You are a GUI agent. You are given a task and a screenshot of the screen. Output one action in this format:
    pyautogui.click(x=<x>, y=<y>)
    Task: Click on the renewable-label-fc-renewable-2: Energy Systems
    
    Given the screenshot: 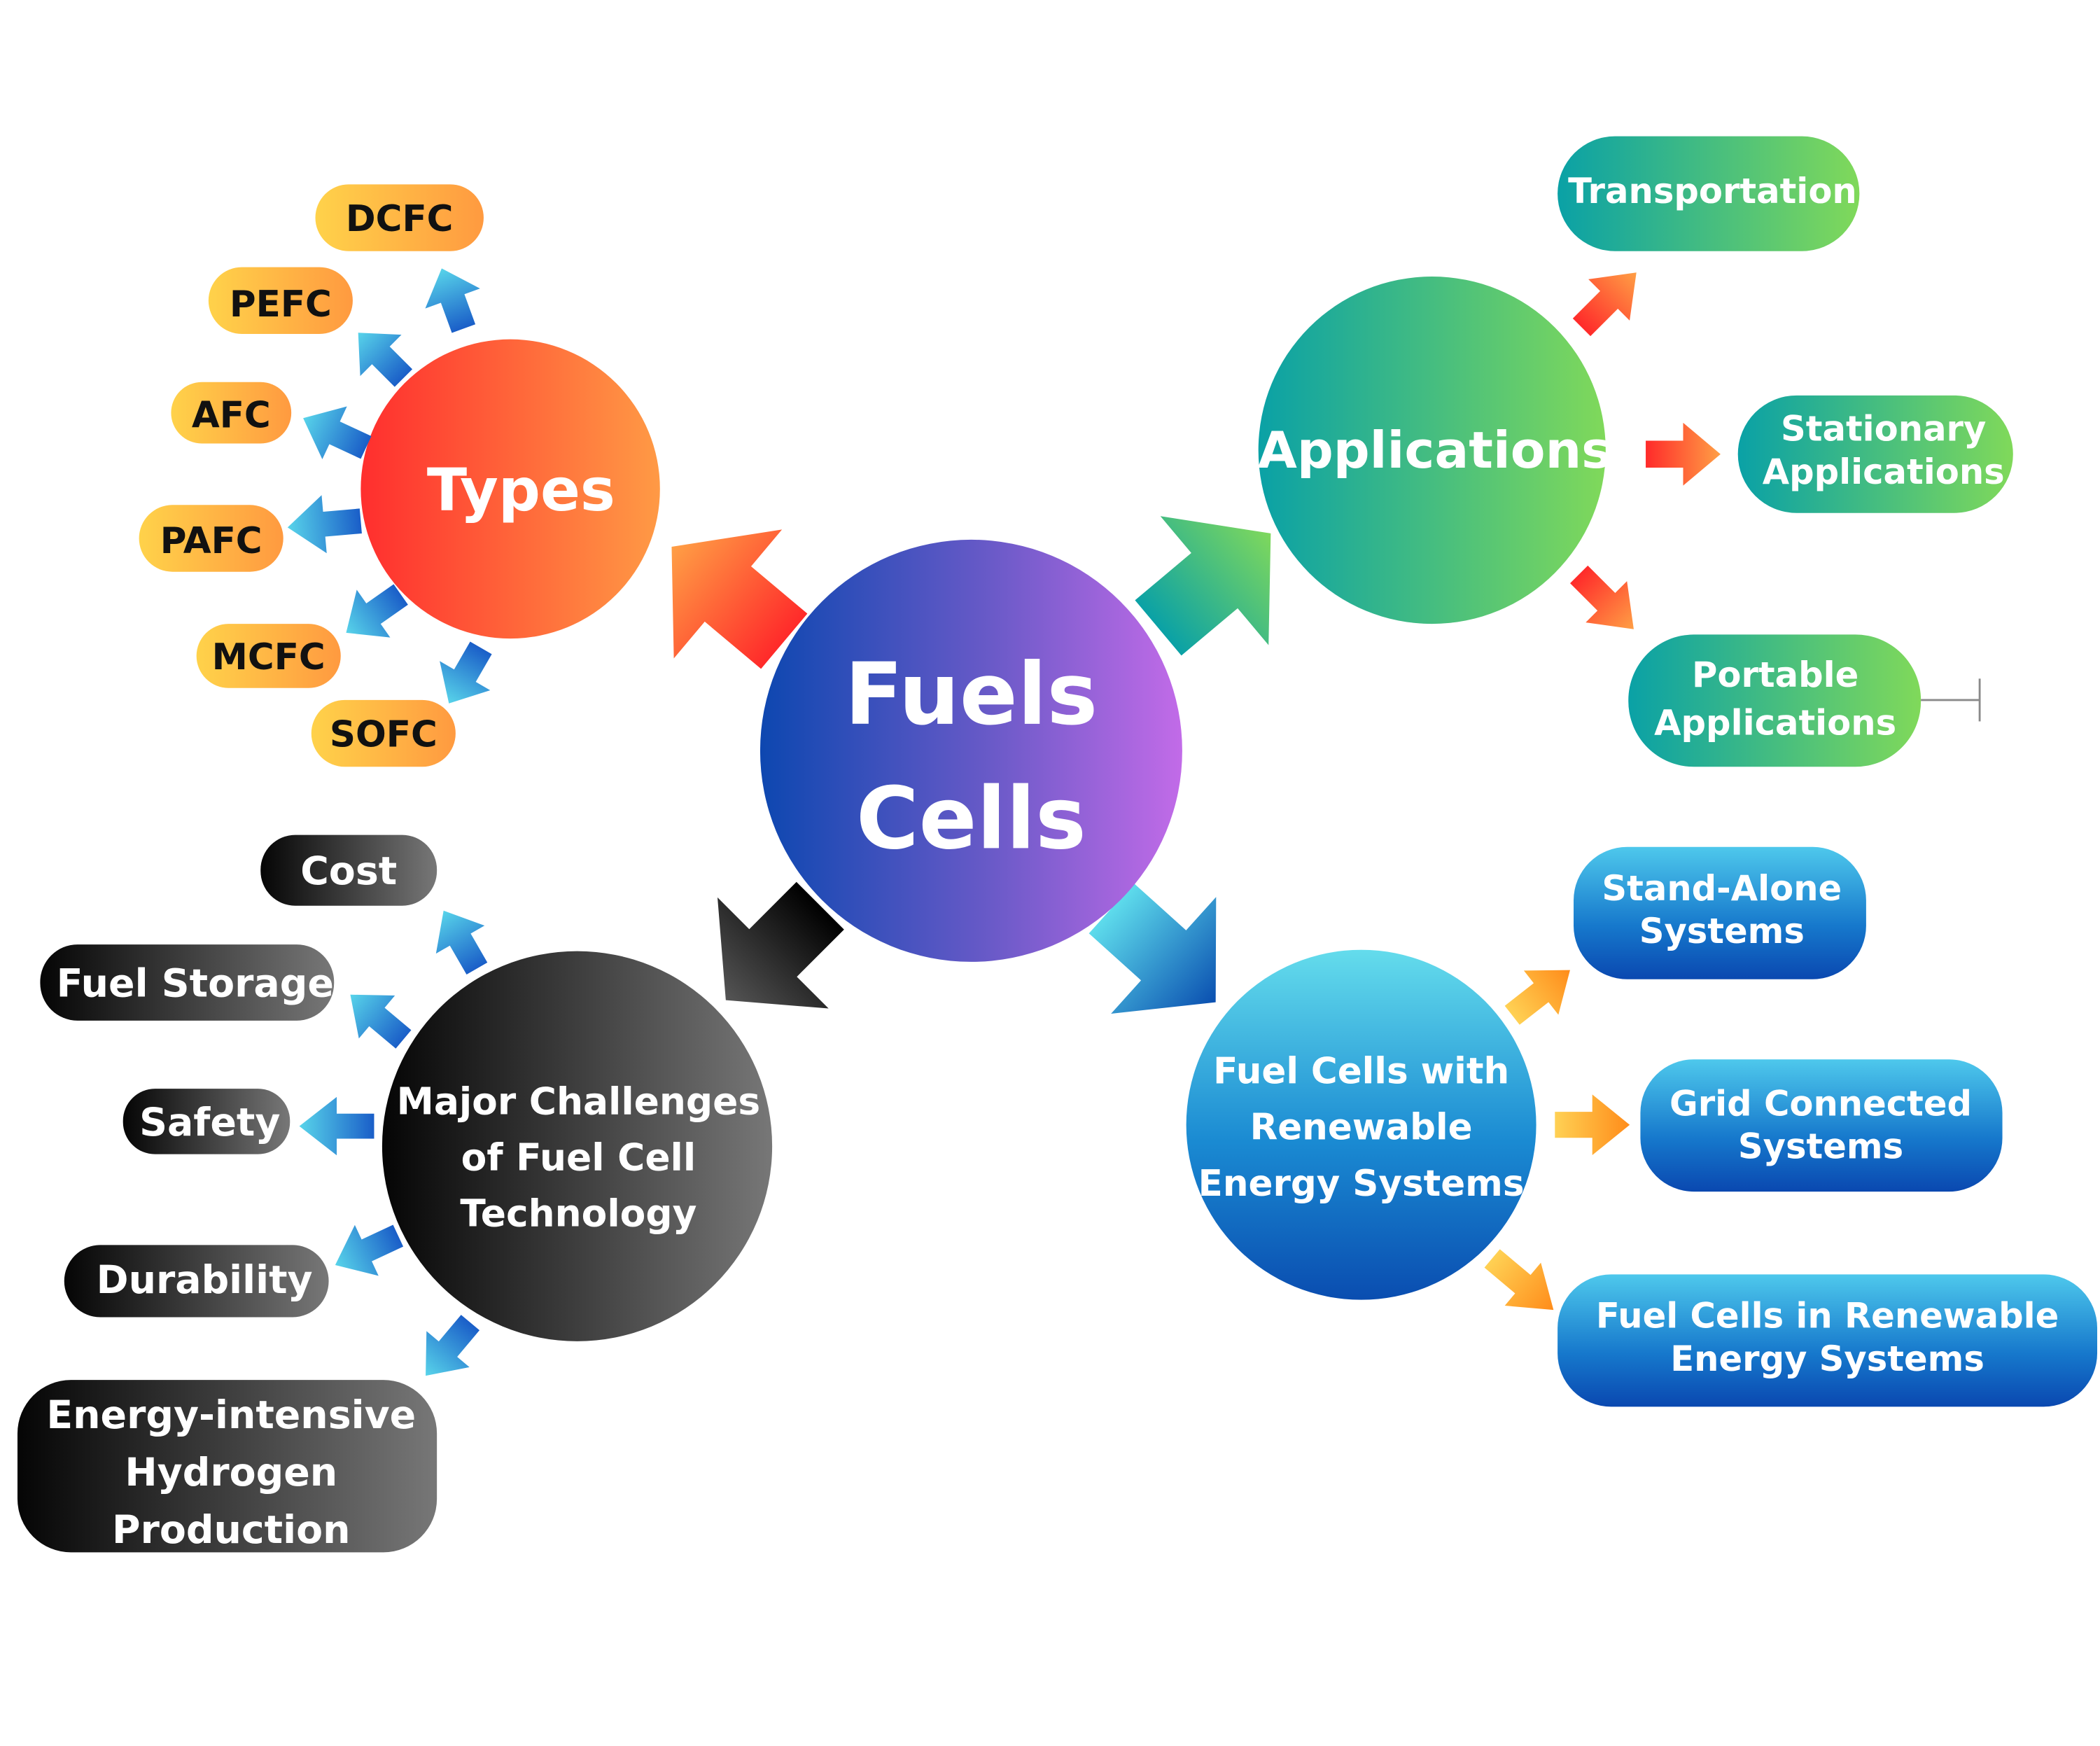 What is the action you would take?
    pyautogui.click(x=1827, y=1359)
    